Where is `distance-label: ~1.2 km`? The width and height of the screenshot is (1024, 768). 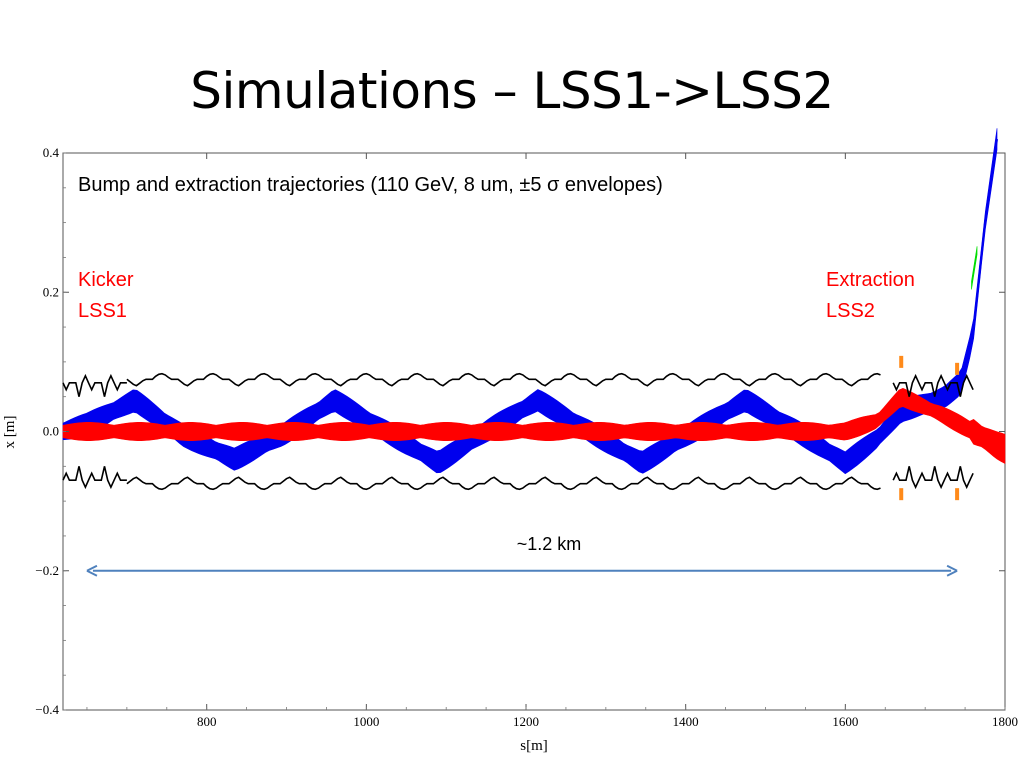
distance-label: ~1.2 km is located at coordinates (549, 544).